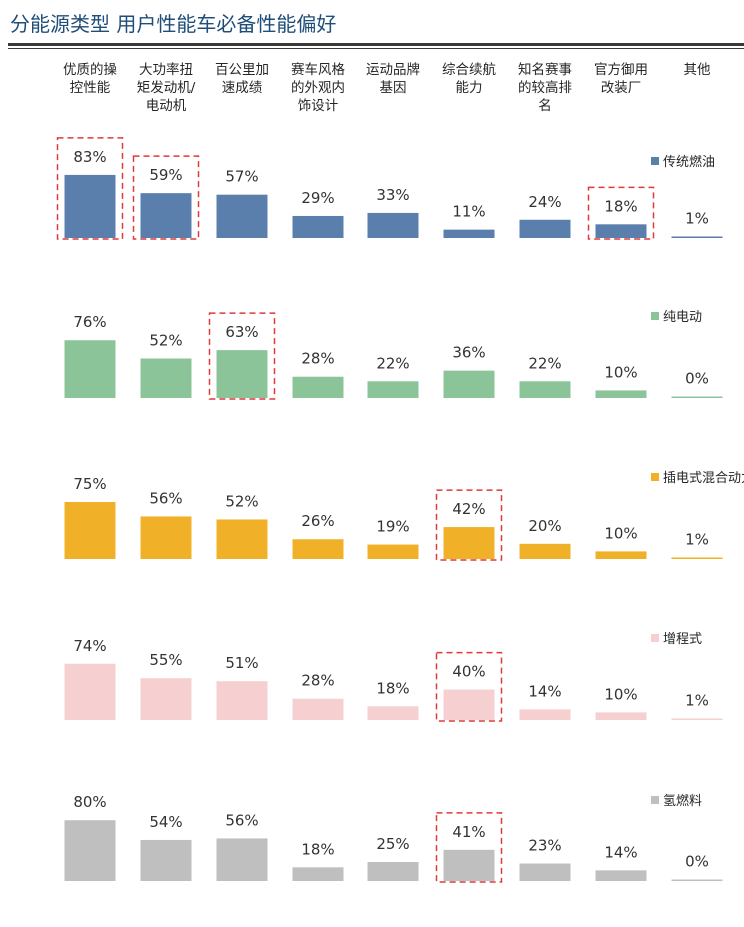 Image resolution: width=744 pixels, height=927 pixels. I want to click on data-label: 75%, so click(89, 484).